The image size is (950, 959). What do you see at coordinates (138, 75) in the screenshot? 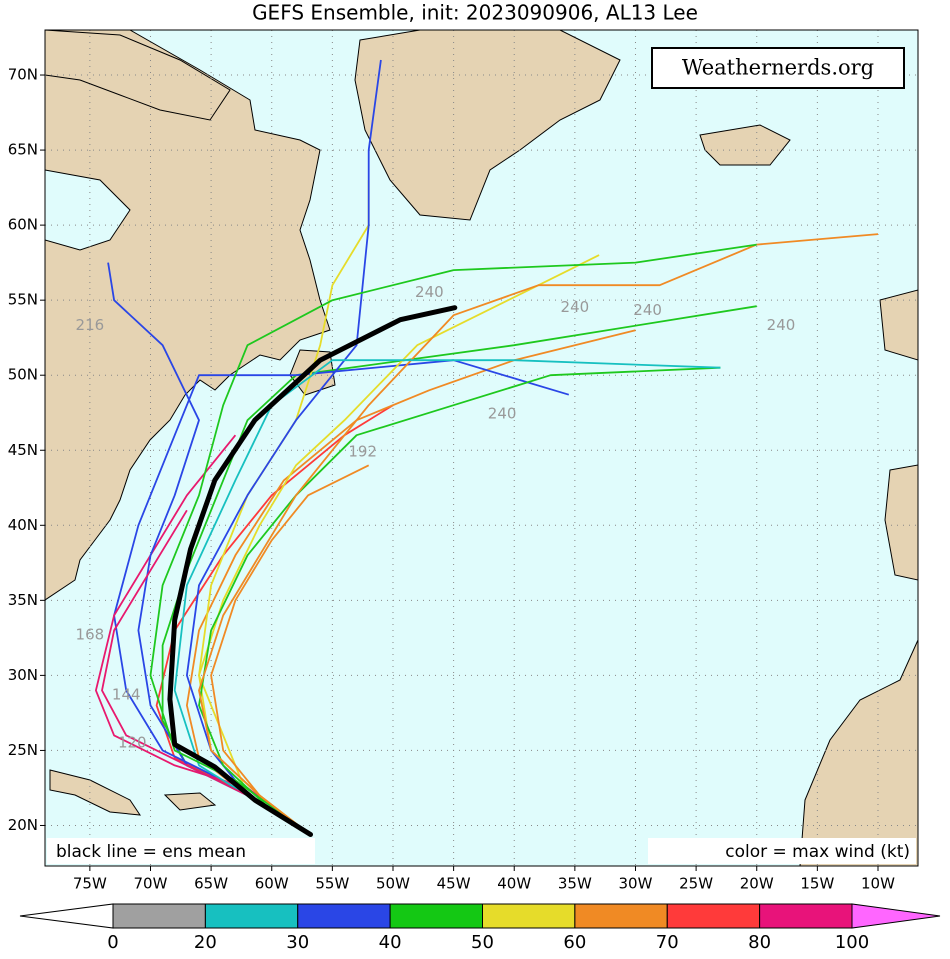
I see `baffin-island` at bounding box center [138, 75].